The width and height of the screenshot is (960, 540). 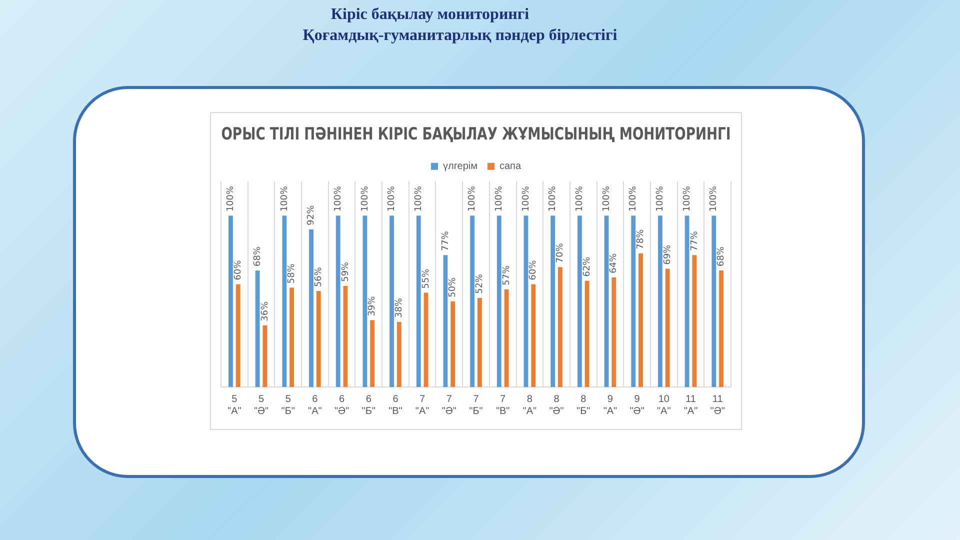 What do you see at coordinates (476, 134) in the screenshot?
I see `chart-title: ОРЫС ТІЛІ ПӘНІНЕН КІРІС БАҚЫЛАУ ЖҰМЫСЫНЫҢ МОНИТОРИНГІ` at bounding box center [476, 134].